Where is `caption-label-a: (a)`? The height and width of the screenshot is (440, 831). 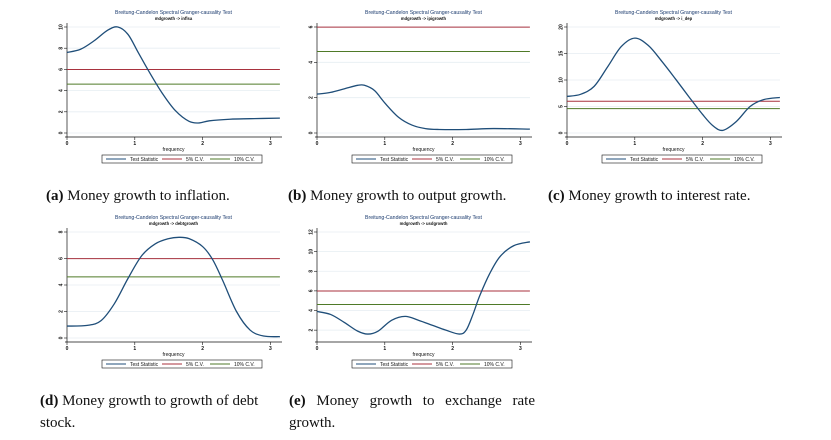
caption-label-a: (a) is located at coordinates (55, 196).